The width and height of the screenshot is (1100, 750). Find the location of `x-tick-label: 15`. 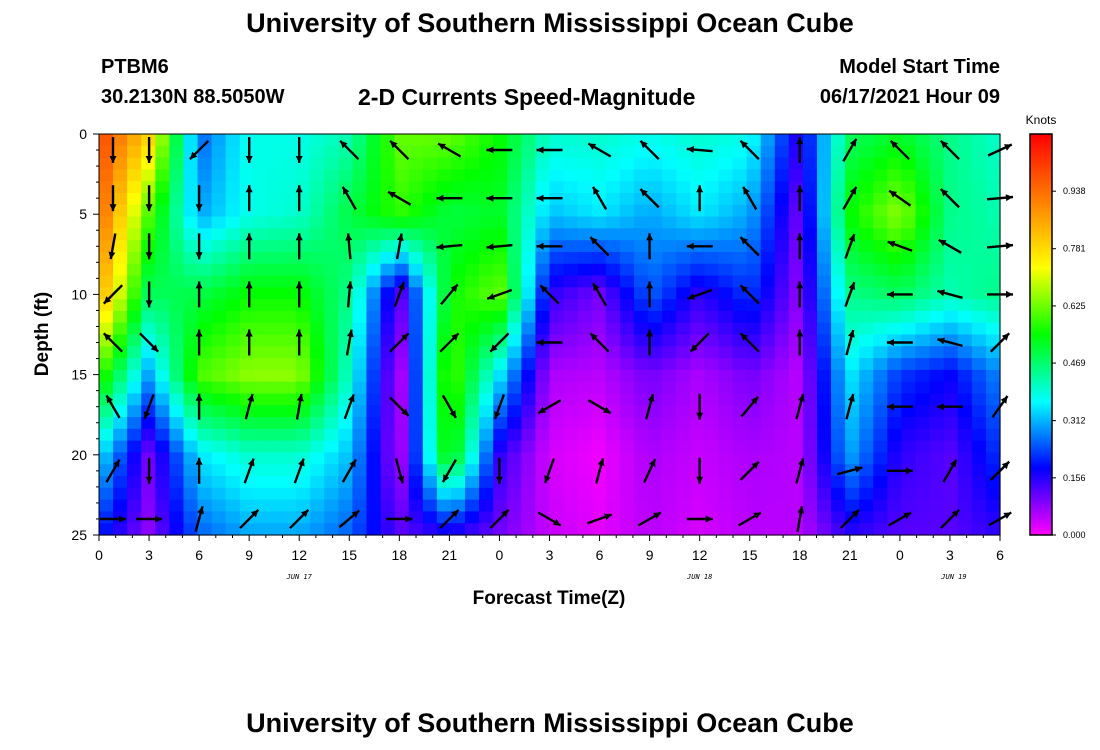

x-tick-label: 15 is located at coordinates (349, 555).